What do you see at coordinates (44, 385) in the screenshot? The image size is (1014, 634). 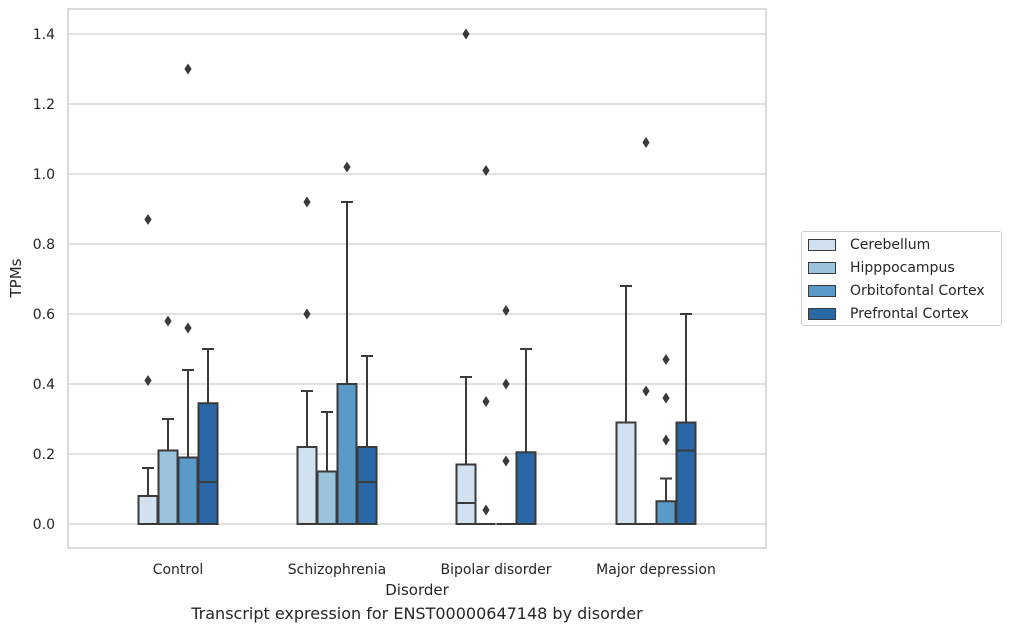 I see `y-tick-label: 0.4` at bounding box center [44, 385].